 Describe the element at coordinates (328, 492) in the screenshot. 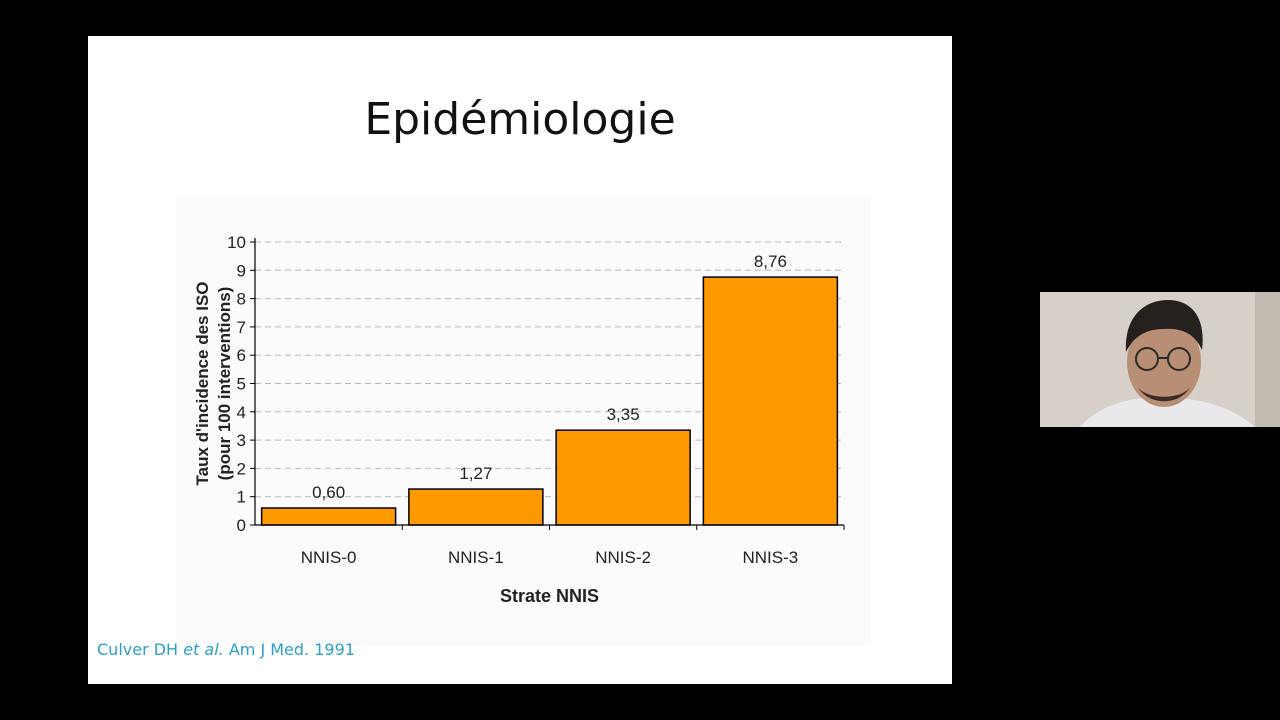

I see `bar-value-label: 0,60` at that location.